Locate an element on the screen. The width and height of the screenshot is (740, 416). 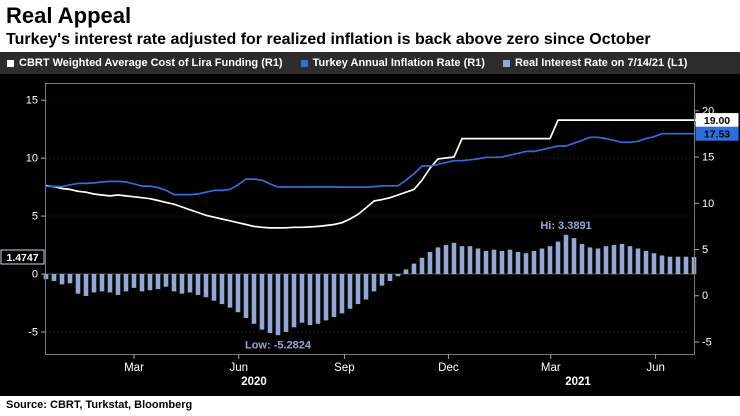
y-right-tick-label: 15 is located at coordinates (708, 158).